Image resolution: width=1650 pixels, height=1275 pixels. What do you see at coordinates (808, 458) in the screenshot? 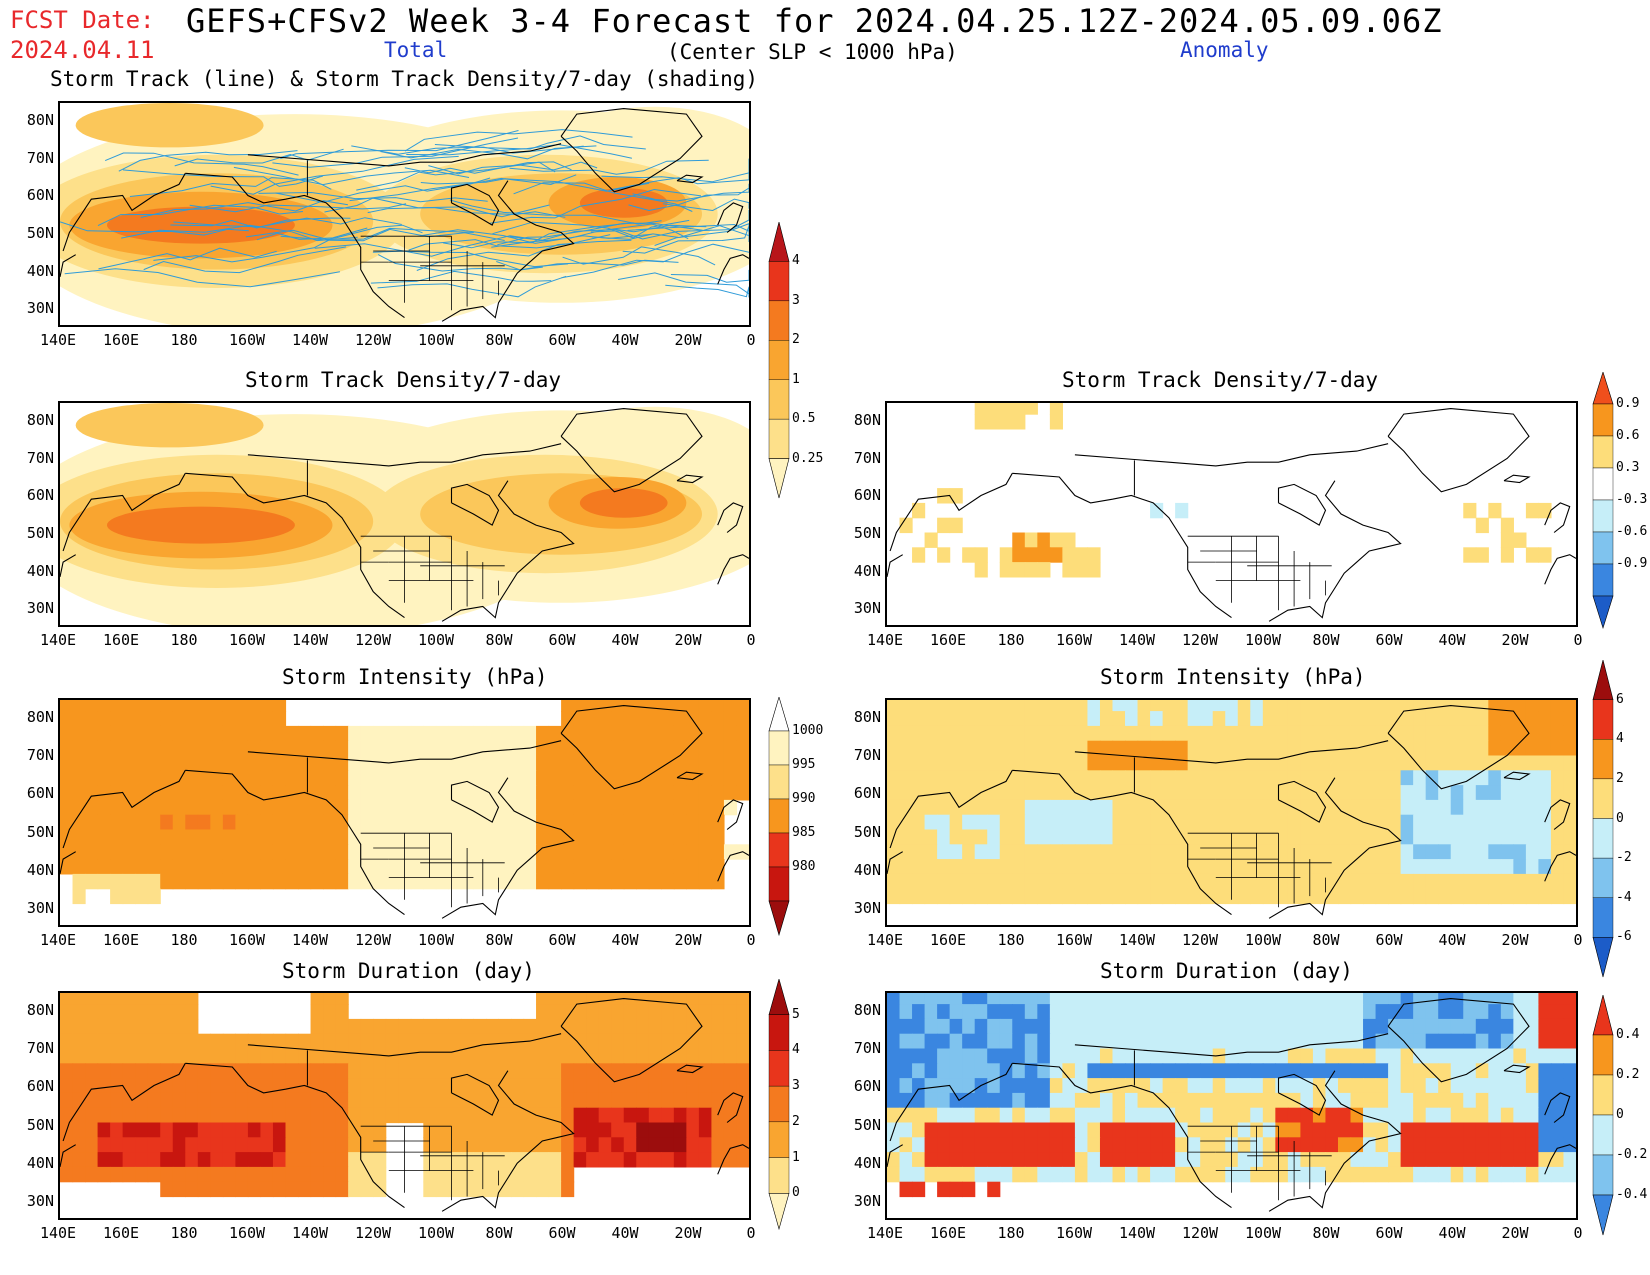
I see `colorbar-label: 0.25` at bounding box center [808, 458].